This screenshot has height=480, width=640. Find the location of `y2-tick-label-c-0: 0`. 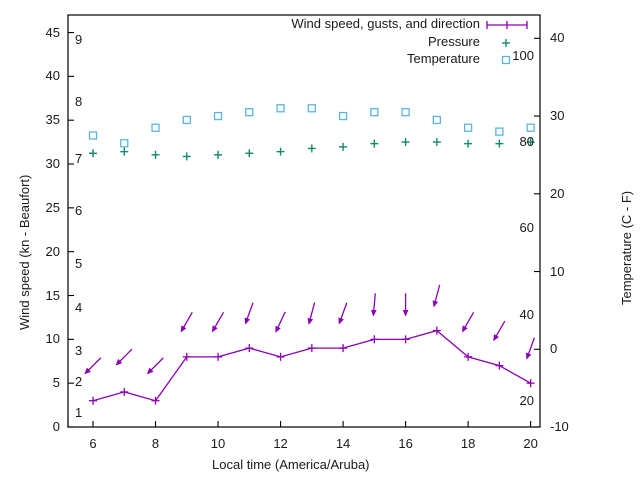

y2-tick-label-c-0: 0 is located at coordinates (554, 349).